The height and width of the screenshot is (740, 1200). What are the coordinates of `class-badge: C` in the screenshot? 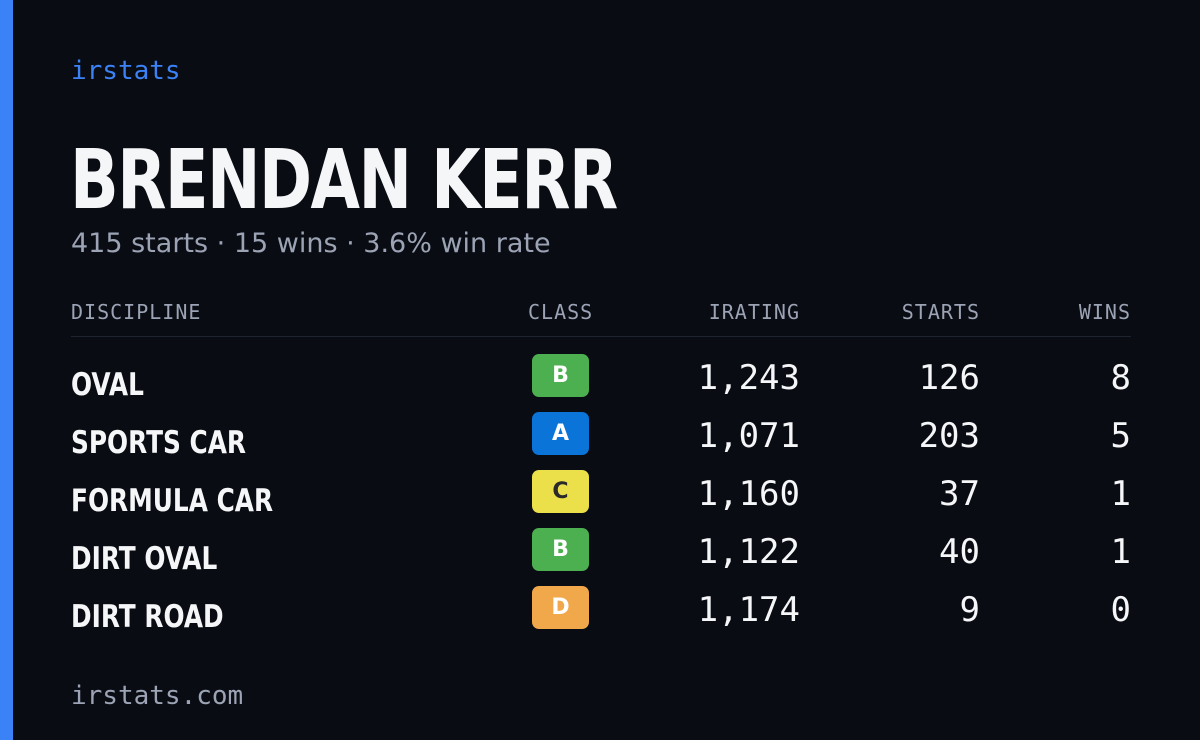 It's located at (560, 491).